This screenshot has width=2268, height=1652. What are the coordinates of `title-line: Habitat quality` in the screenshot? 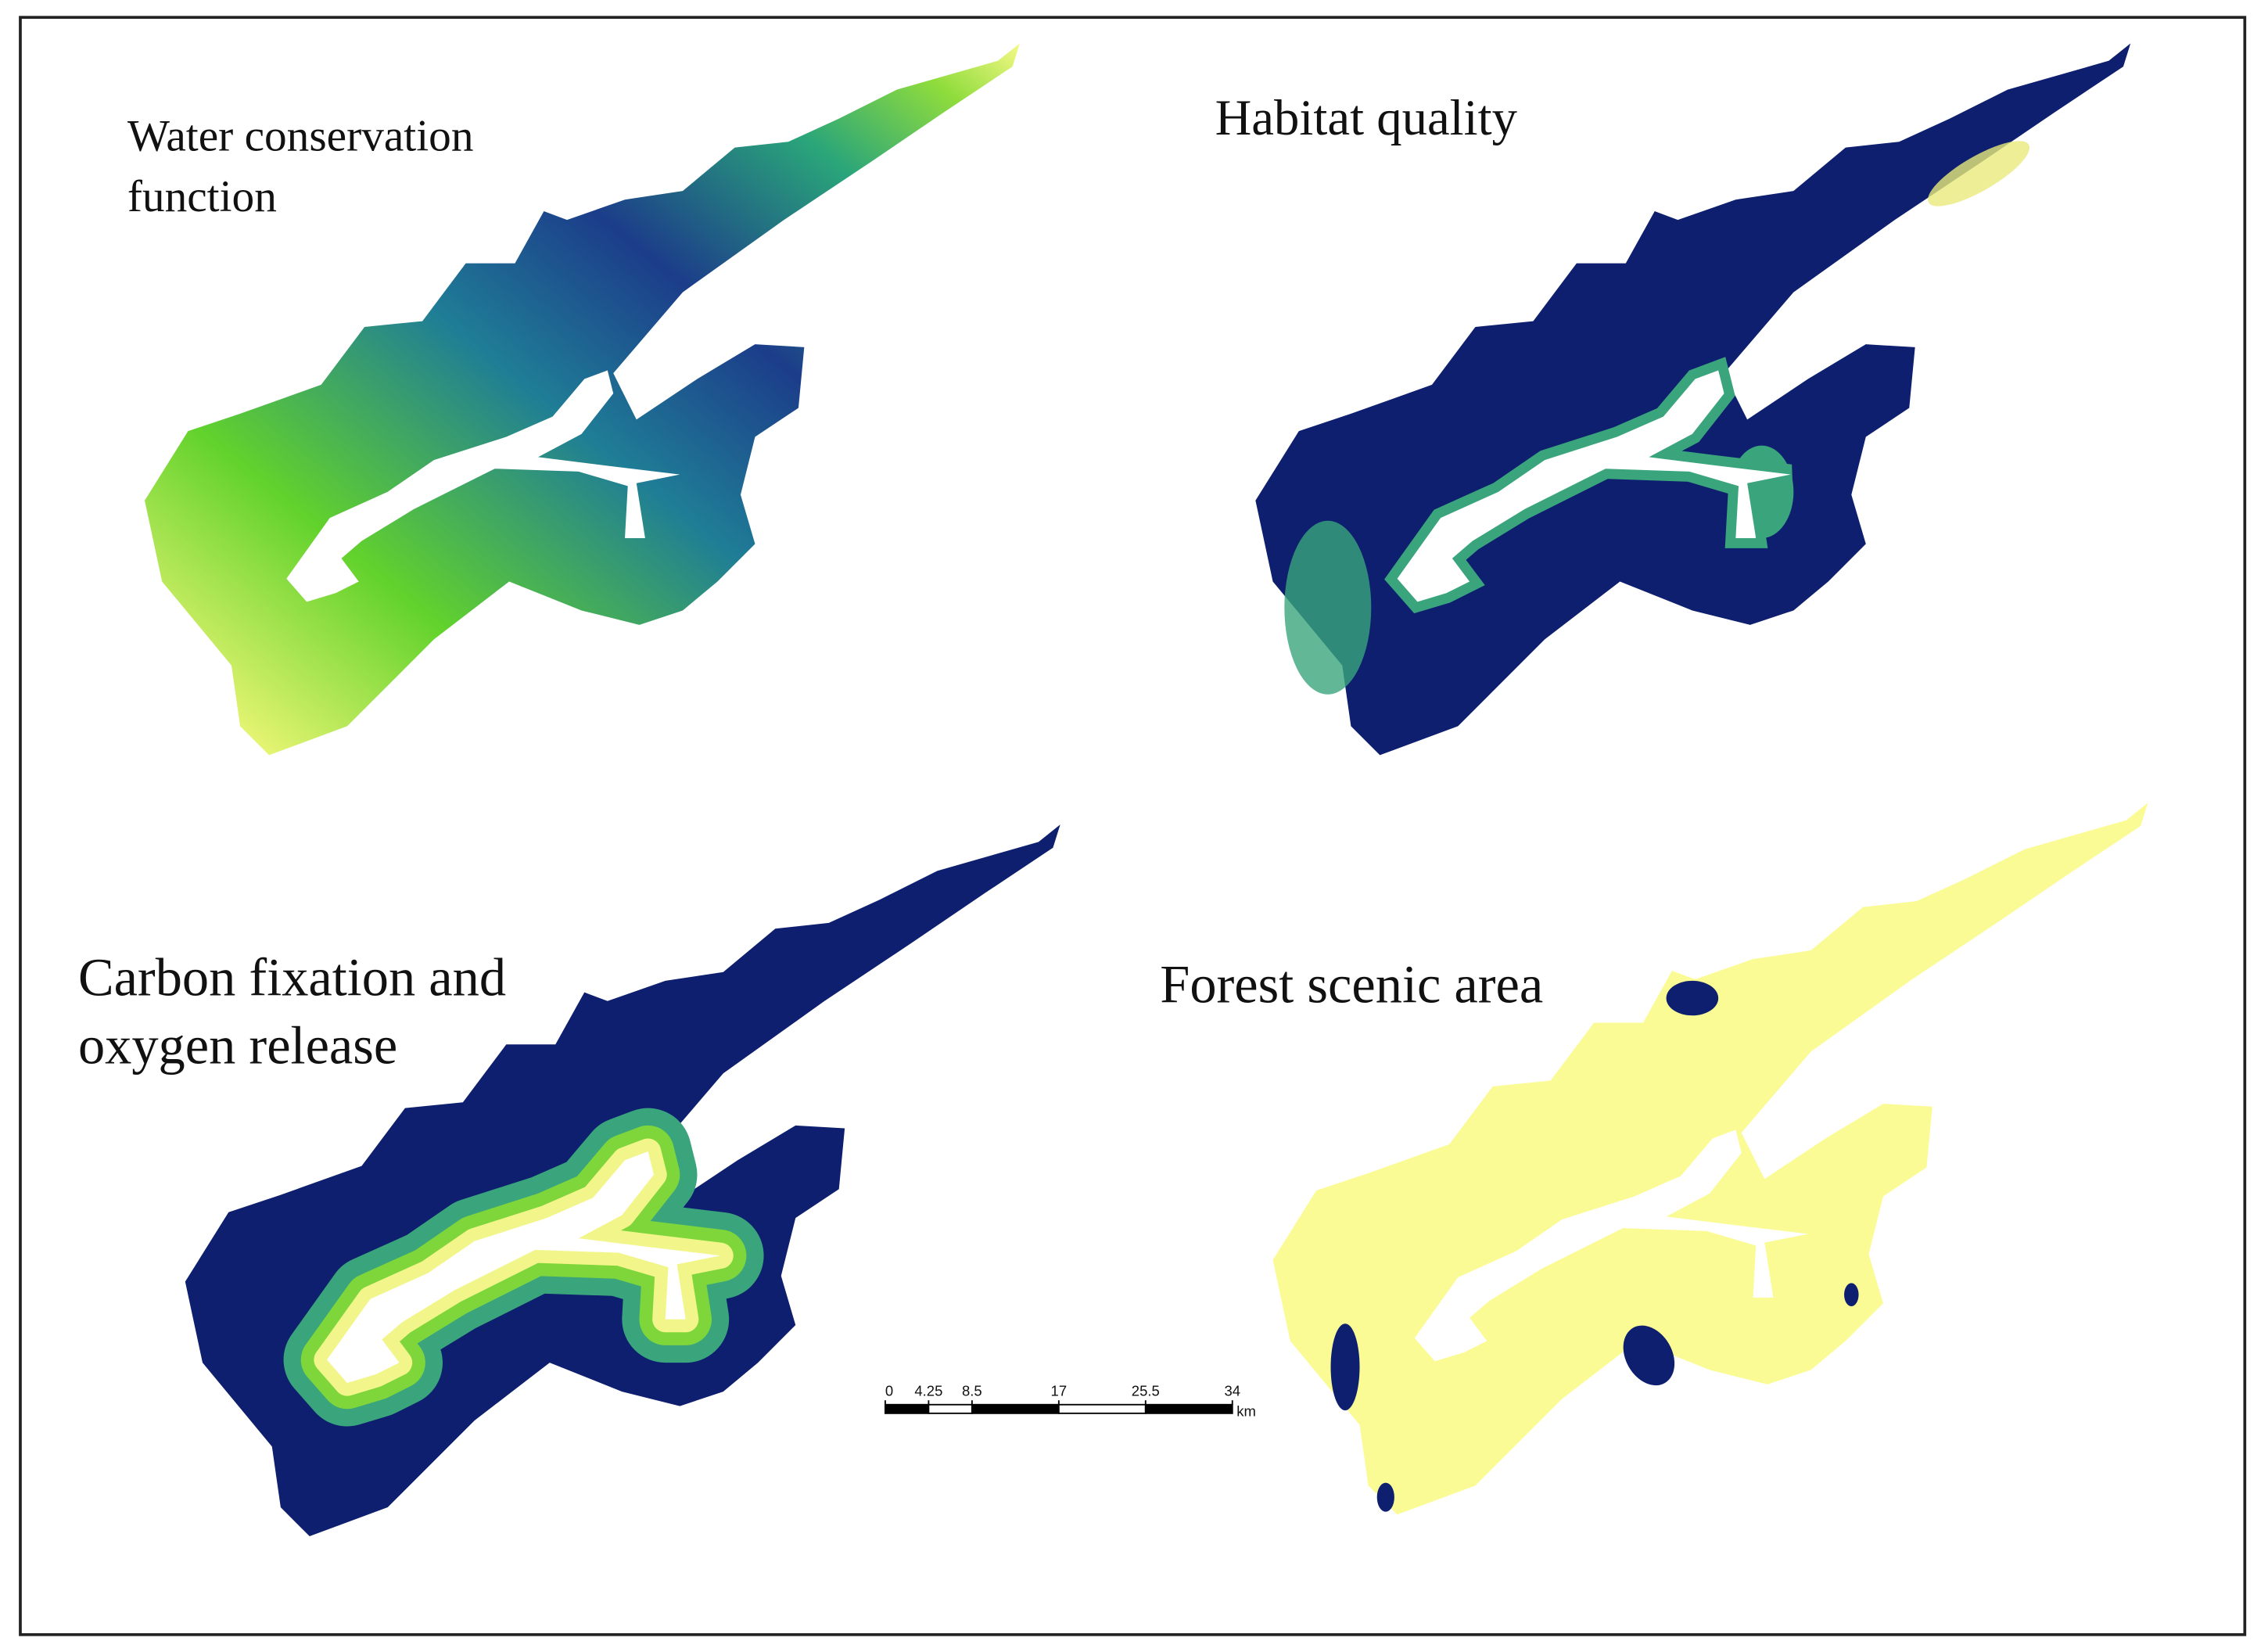 It's located at (1366, 117).